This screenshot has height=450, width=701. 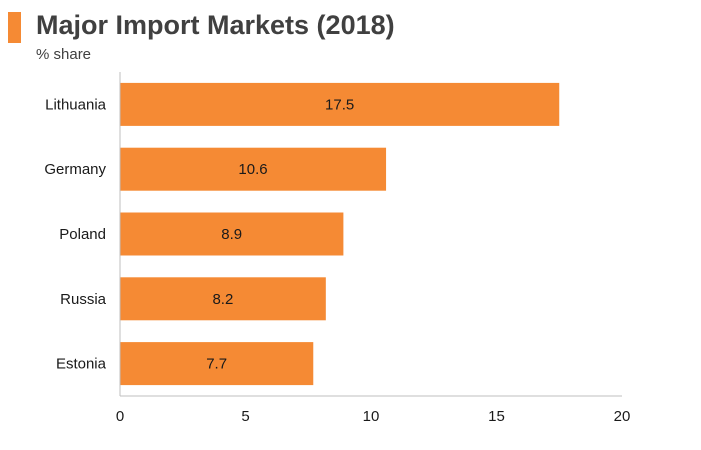 I want to click on x-tick-label-15: 15, so click(x=496, y=416).